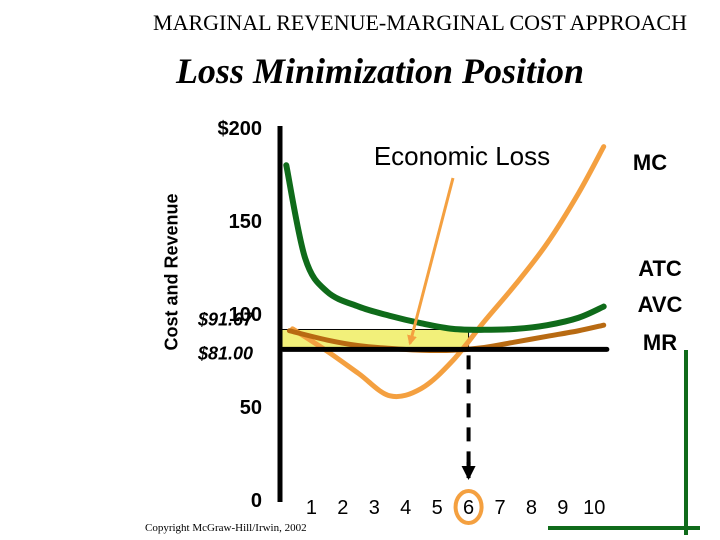 The width and height of the screenshot is (720, 540). I want to click on x-tick-label: 8, so click(531, 508).